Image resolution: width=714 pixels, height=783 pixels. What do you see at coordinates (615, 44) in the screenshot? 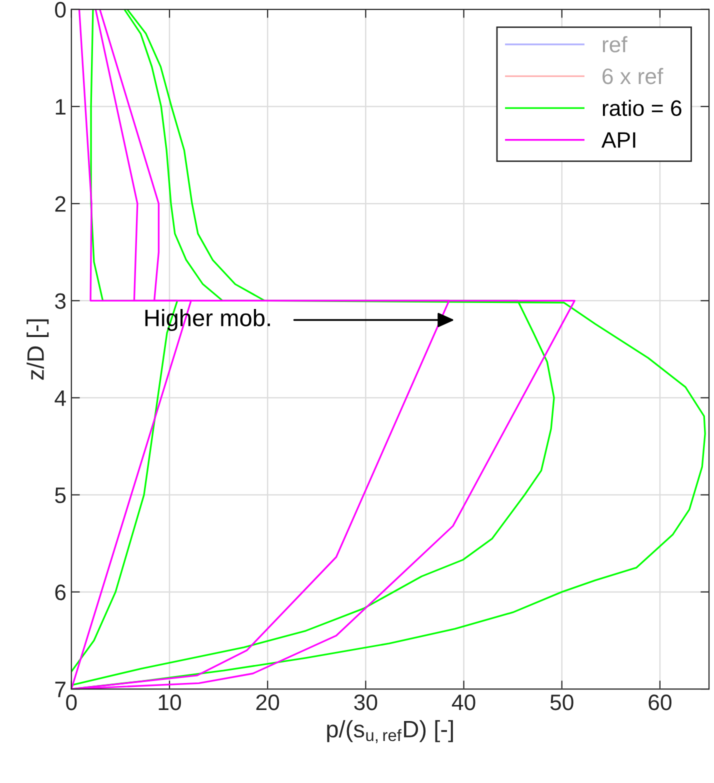
I see `legend-label: ref` at bounding box center [615, 44].